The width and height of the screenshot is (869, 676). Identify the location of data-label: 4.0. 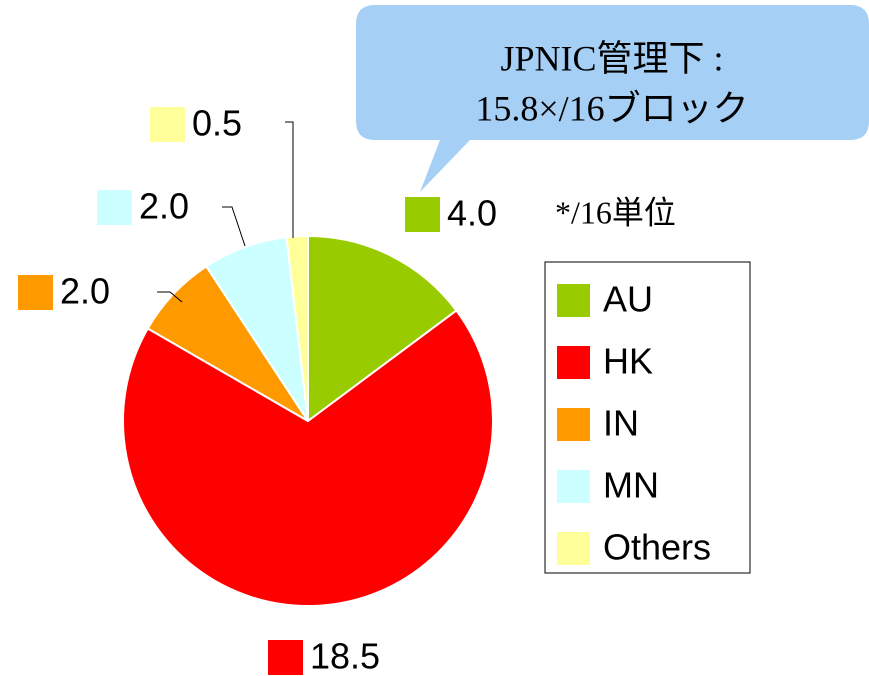
(472, 213).